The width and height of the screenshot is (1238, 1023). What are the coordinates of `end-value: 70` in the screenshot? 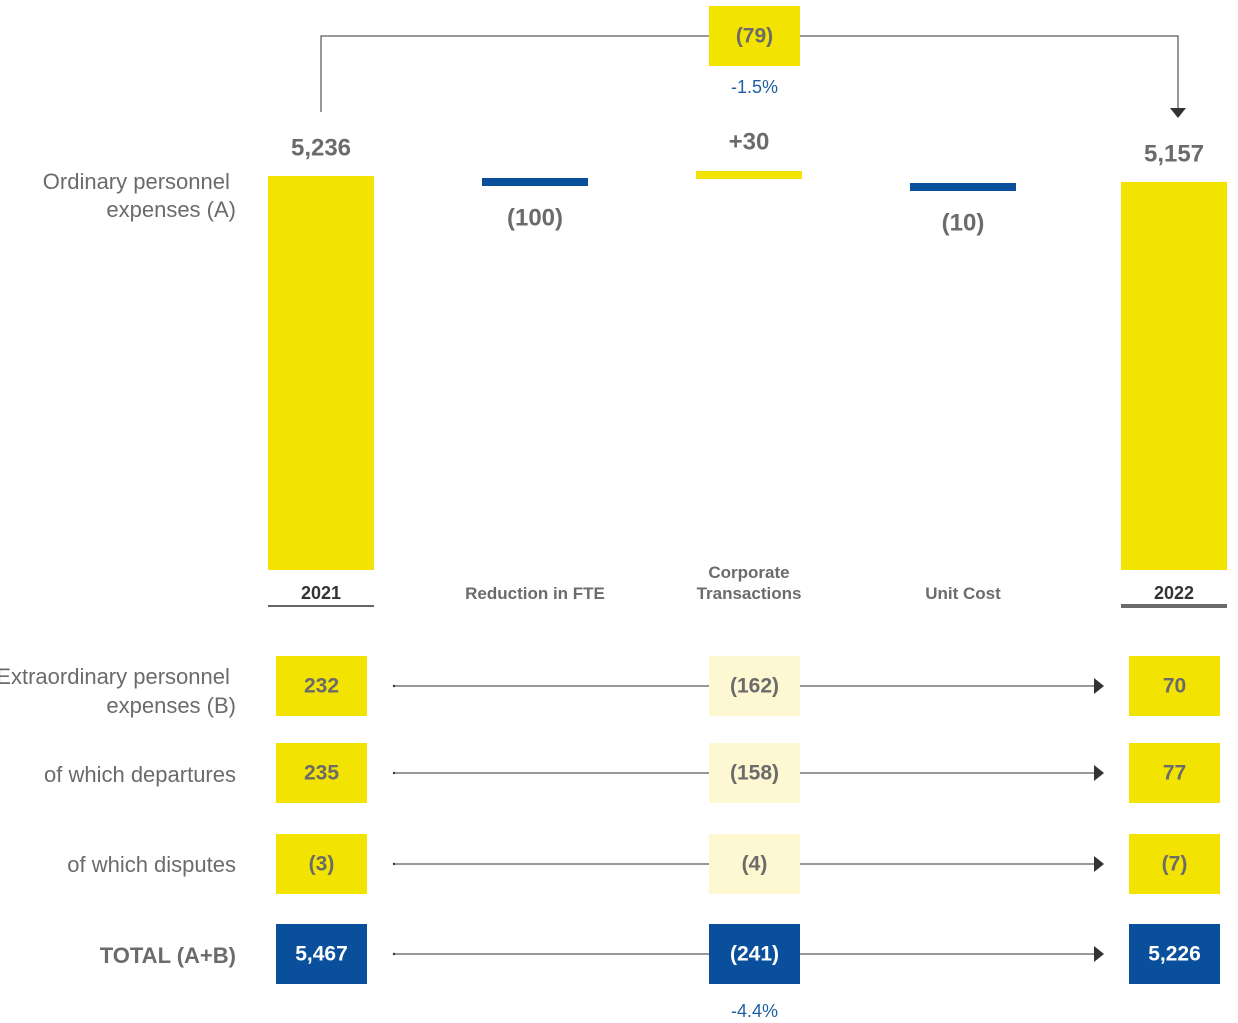 It's located at (1174, 686).